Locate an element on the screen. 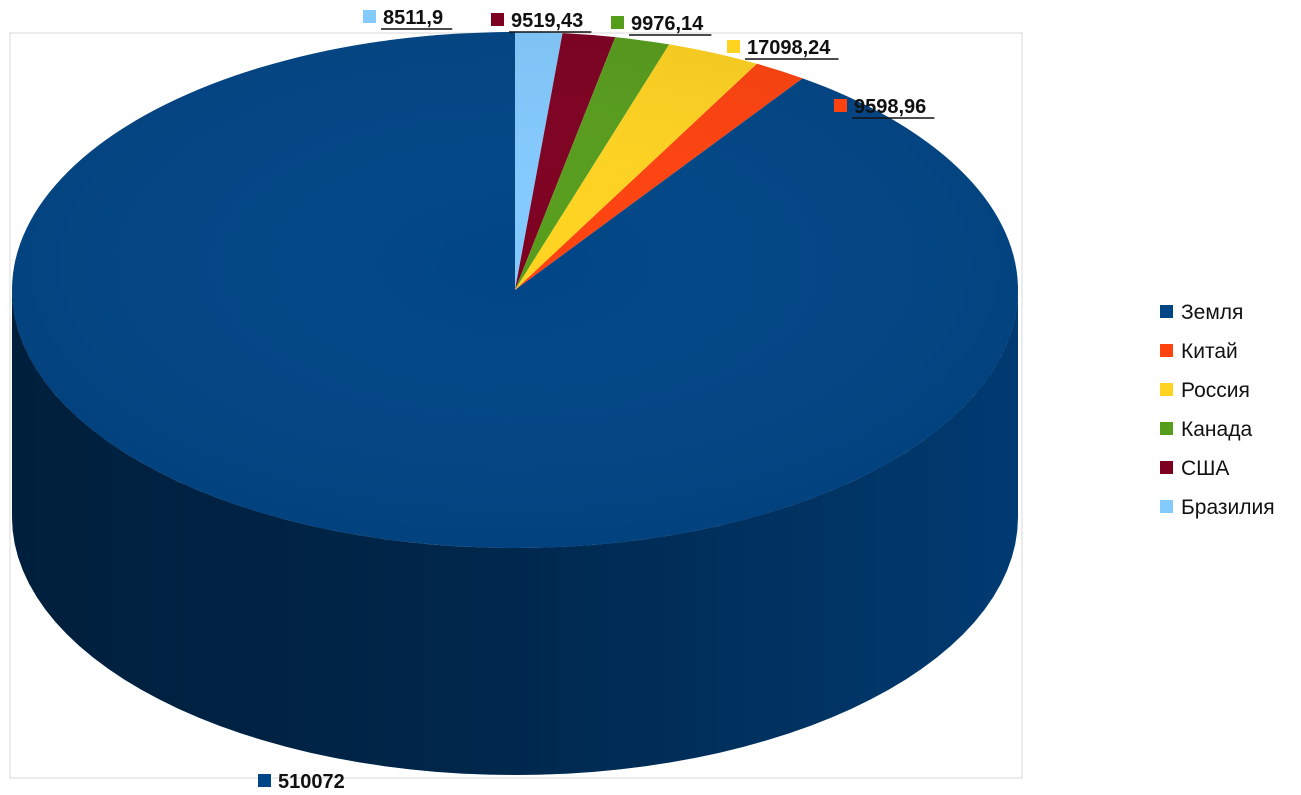 Image resolution: width=1301 pixels, height=795 pixels. data-label-2: 9598,96 is located at coordinates (884, 107).